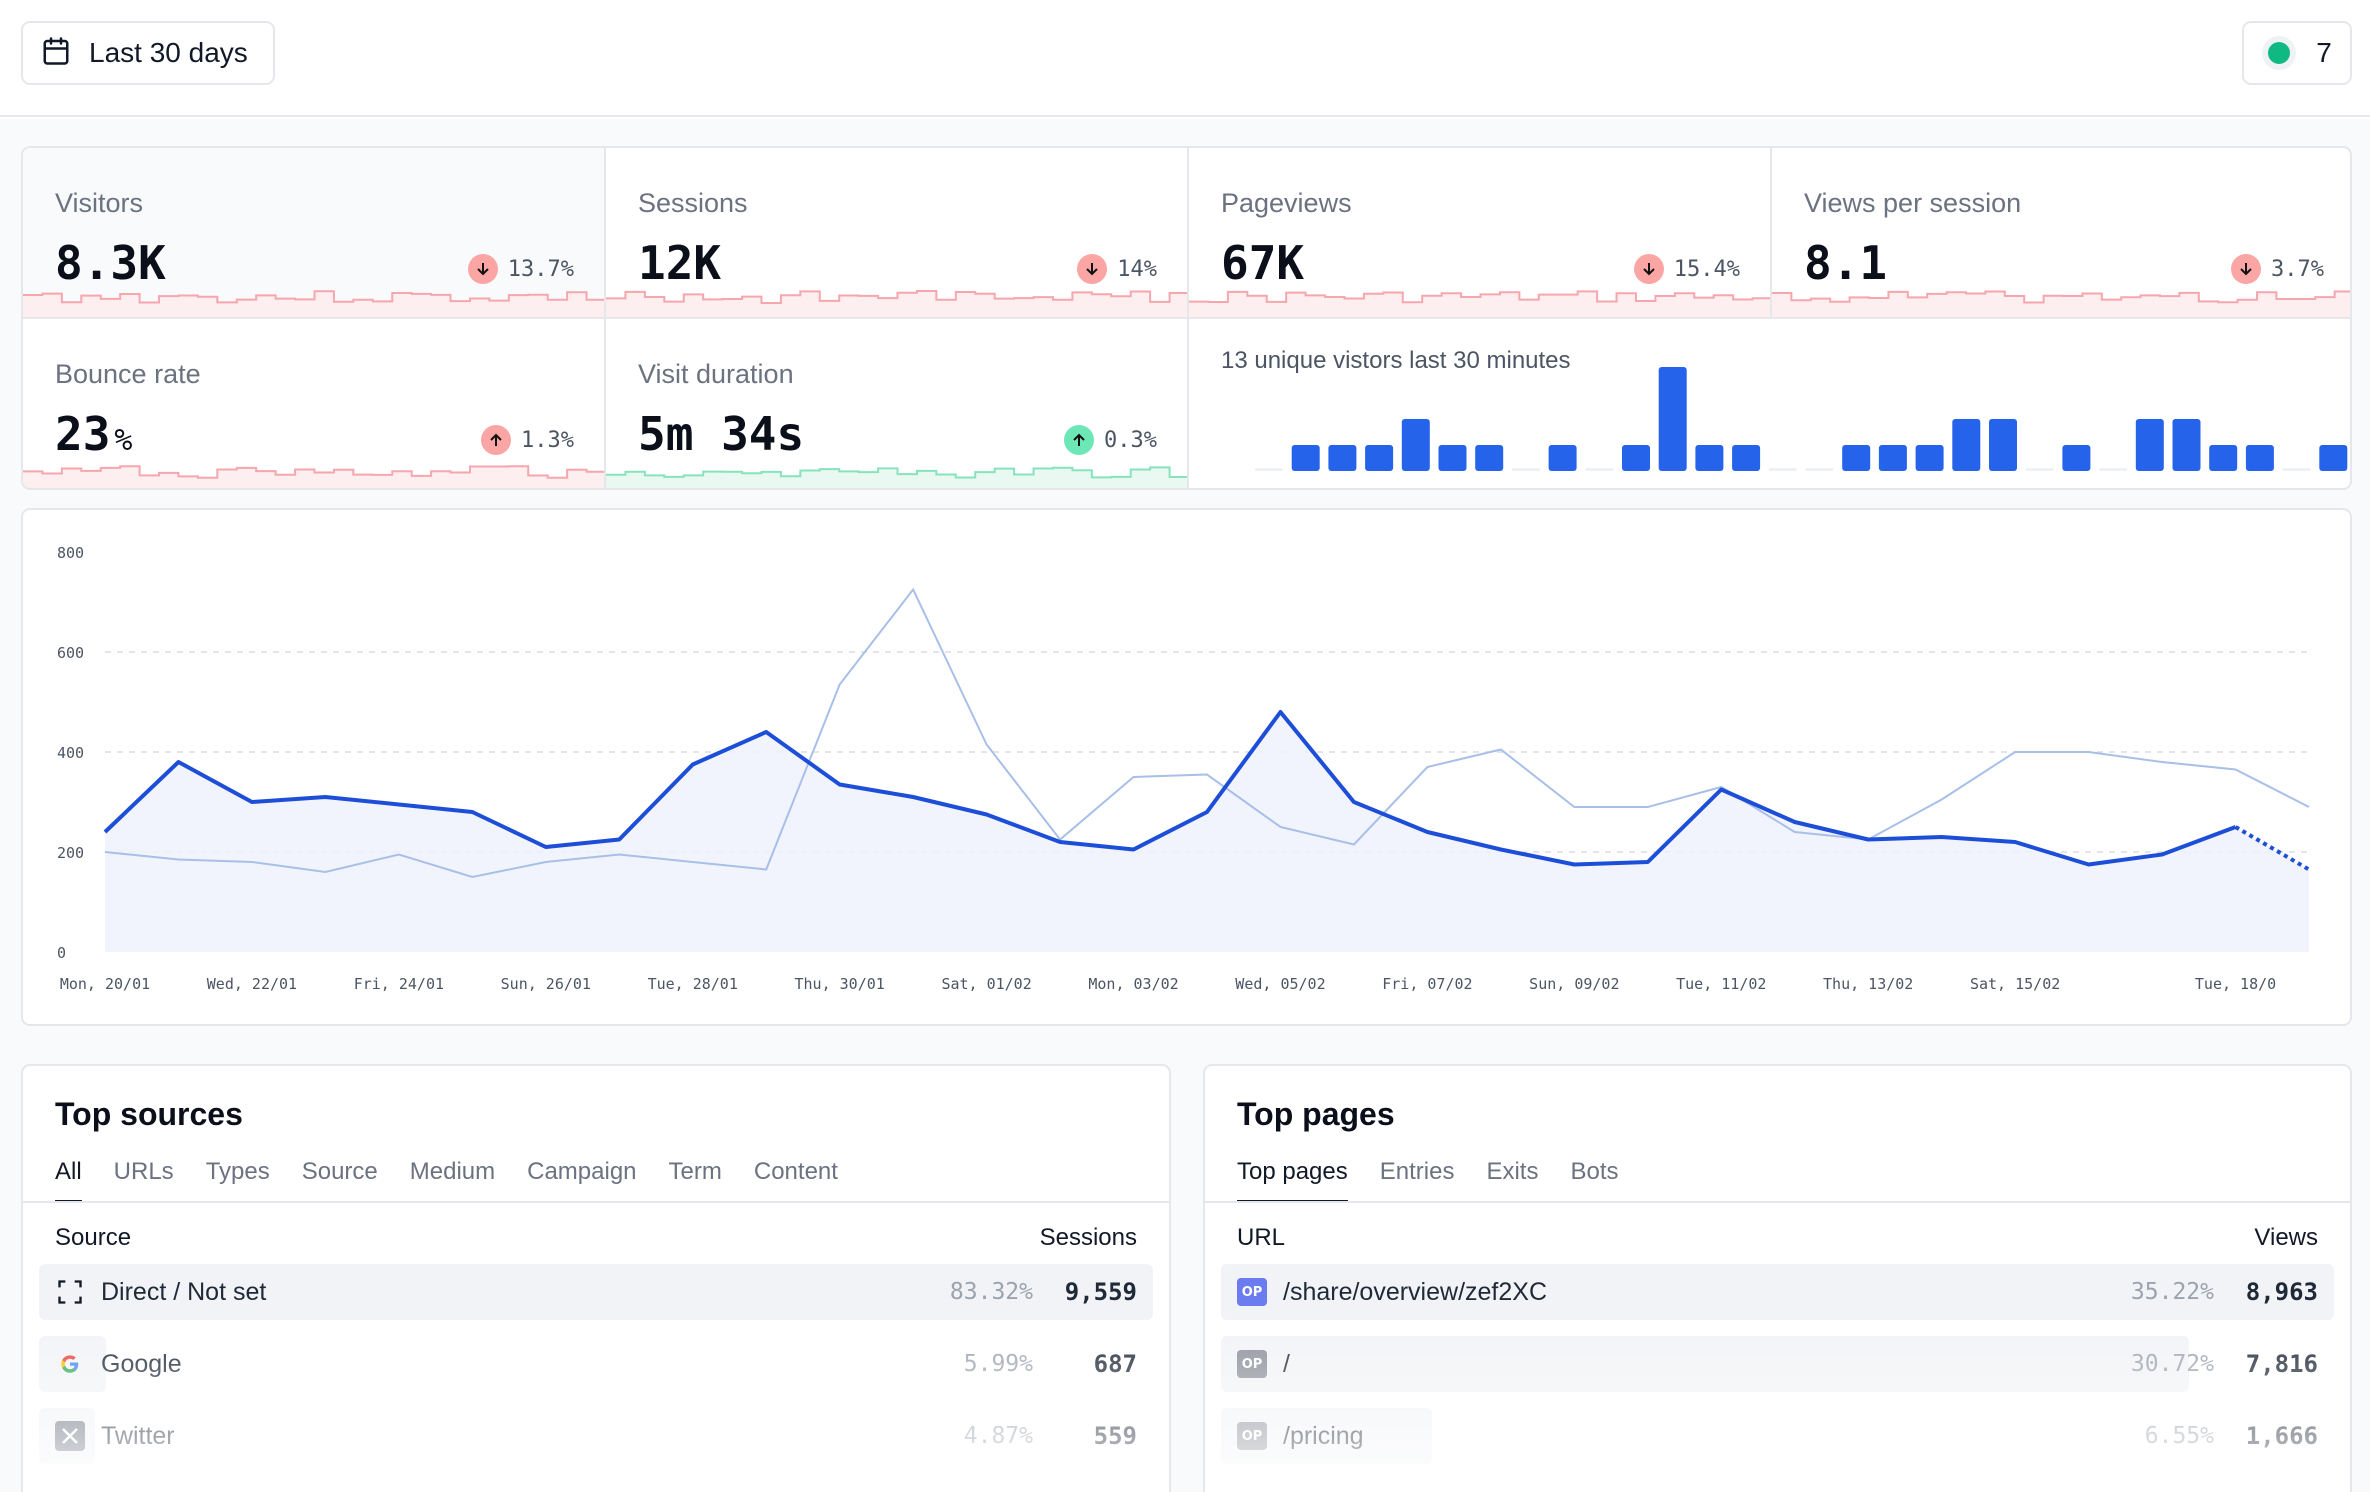  I want to click on stat-value: 5m 34s, so click(721, 434).